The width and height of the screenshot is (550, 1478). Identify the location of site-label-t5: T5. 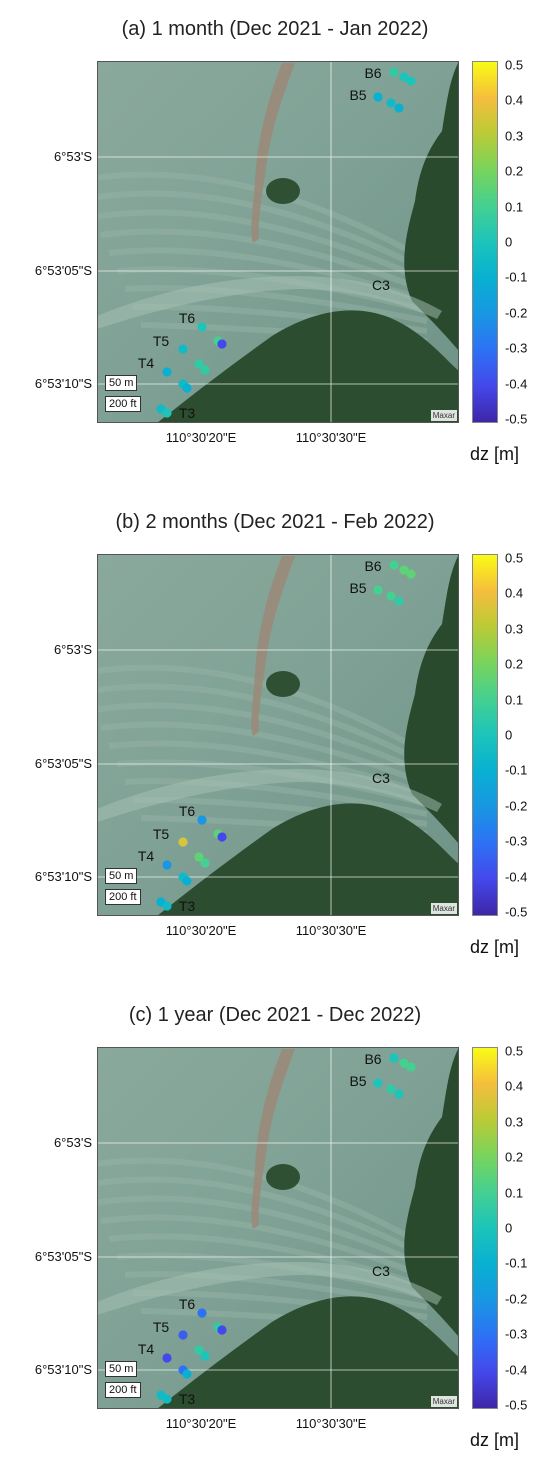
(161, 341).